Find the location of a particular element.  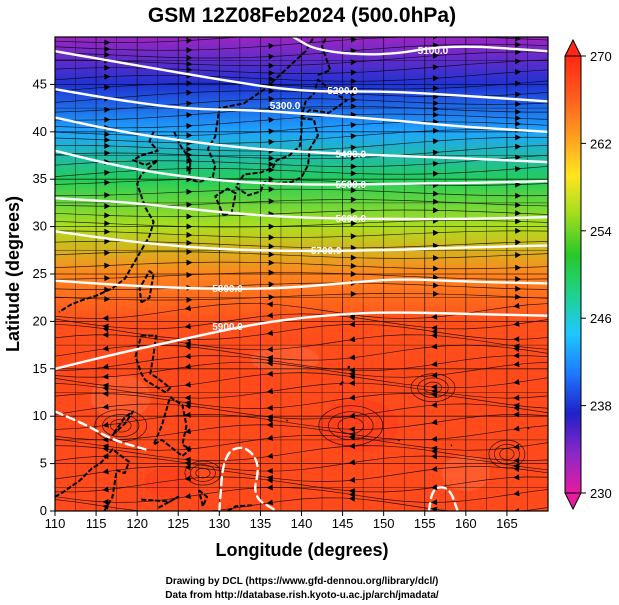

colorbar-tick-label: 254 is located at coordinates (601, 231).